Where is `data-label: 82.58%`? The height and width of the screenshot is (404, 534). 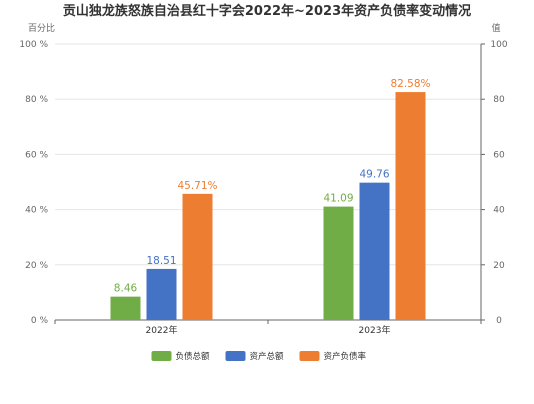 data-label: 82.58% is located at coordinates (410, 84).